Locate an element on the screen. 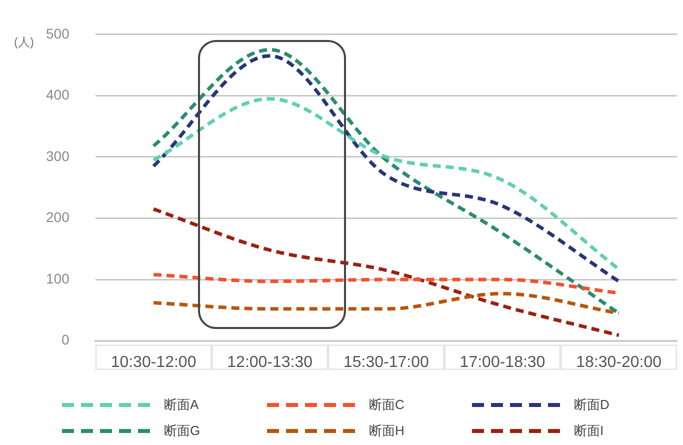 This screenshot has width=683, height=445. y-axis-title: (人) is located at coordinates (24, 42).